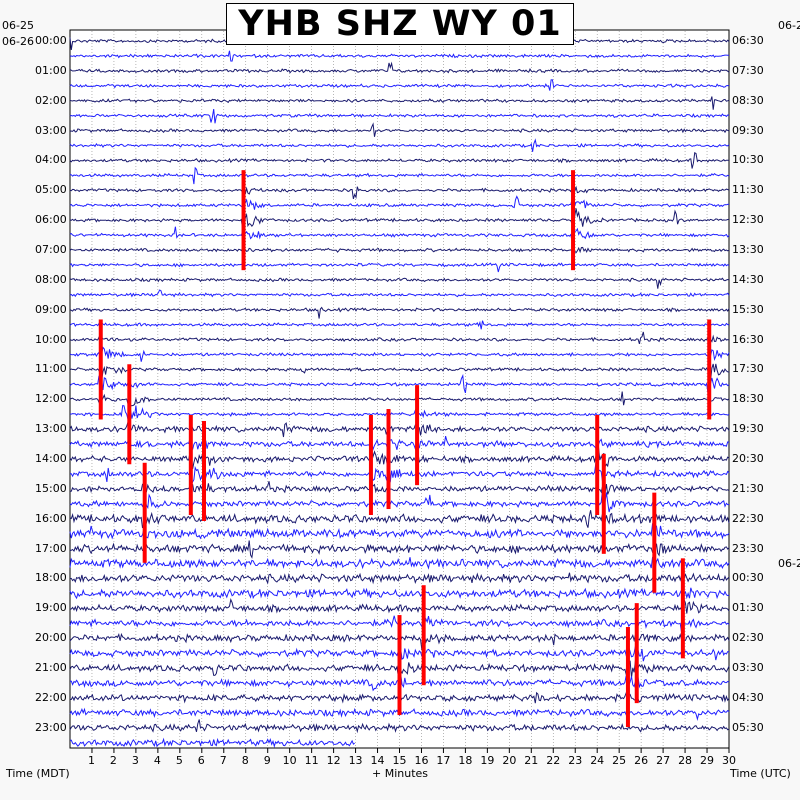 Image resolution: width=800 pixels, height=800 pixels. What do you see at coordinates (377, 760) in the screenshot?
I see `x-tick-label: 14` at bounding box center [377, 760].